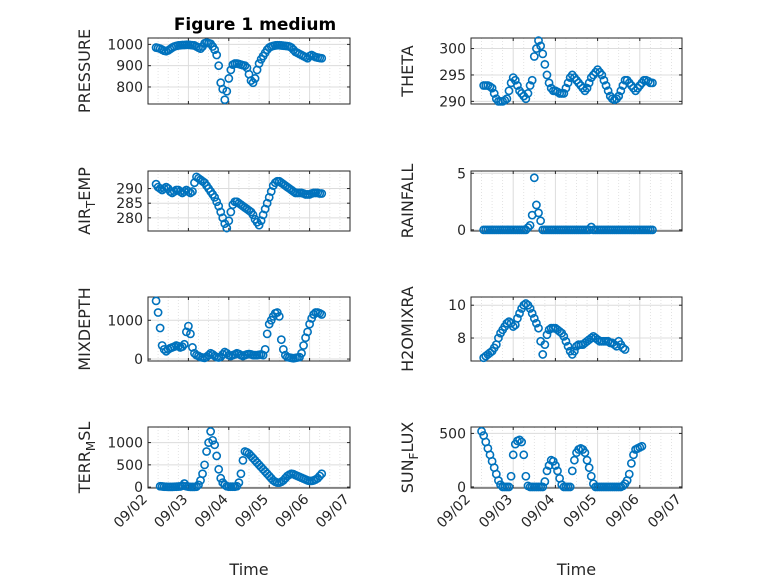  Describe the element at coordinates (129, 204) in the screenshot. I see `y-tick-label: 285` at that location.